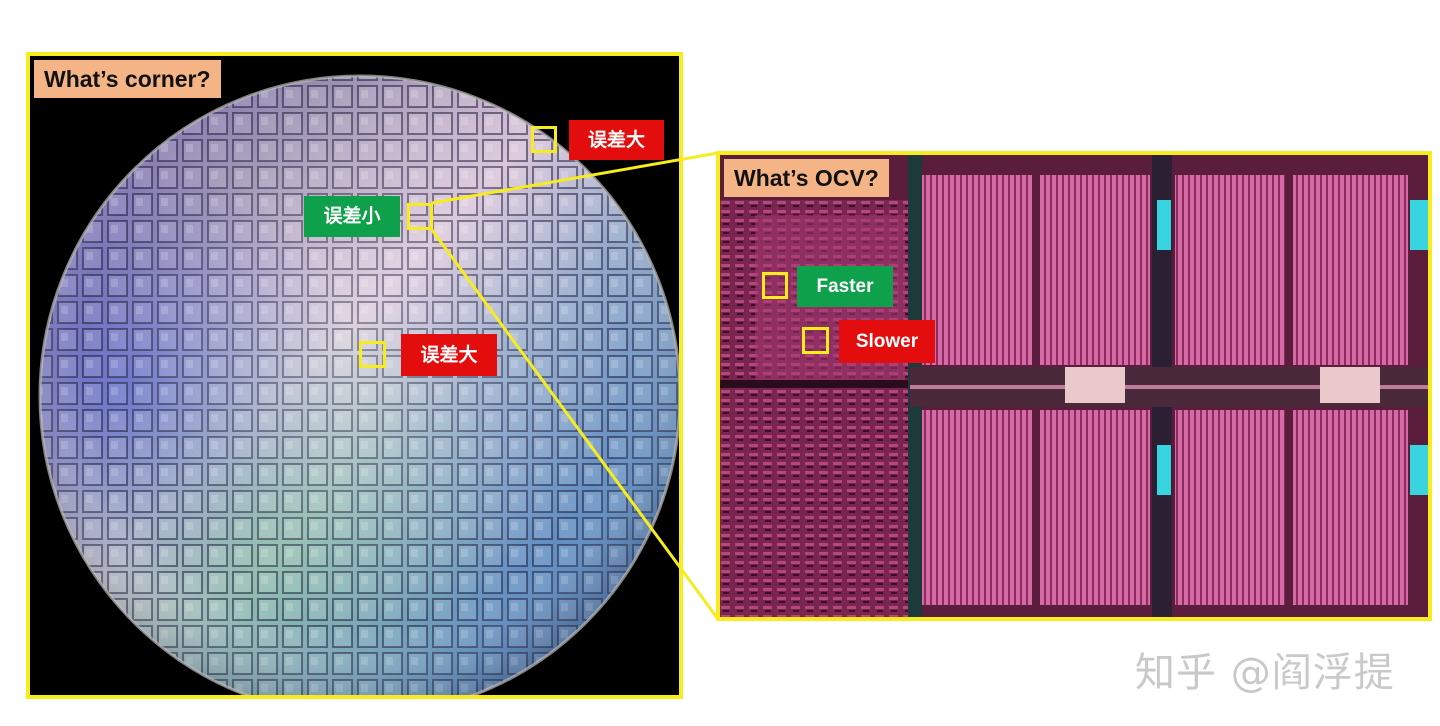  What do you see at coordinates (1265, 673) in the screenshot?
I see `watermark: 知乎 @阎浮提` at bounding box center [1265, 673].